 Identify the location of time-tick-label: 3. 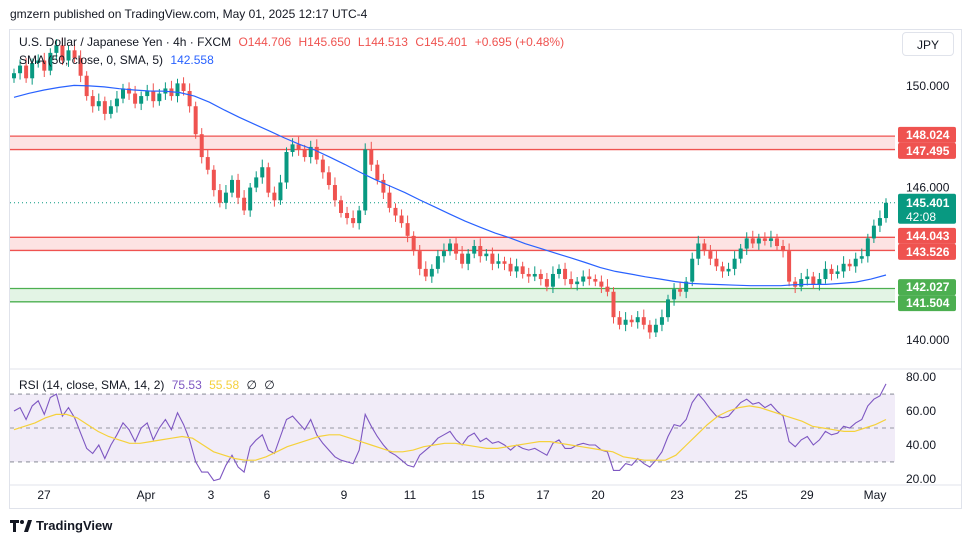
(211, 495).